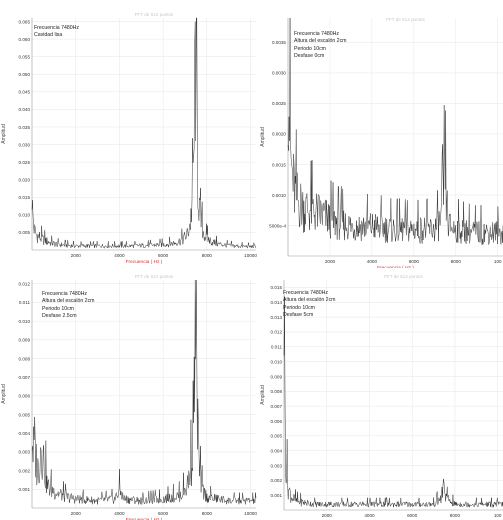 The width and height of the screenshot is (503, 520). Describe the element at coordinates (305, 293) in the screenshot. I see `chart-4-annotation-line: Frecuencia 7480Hz` at that location.